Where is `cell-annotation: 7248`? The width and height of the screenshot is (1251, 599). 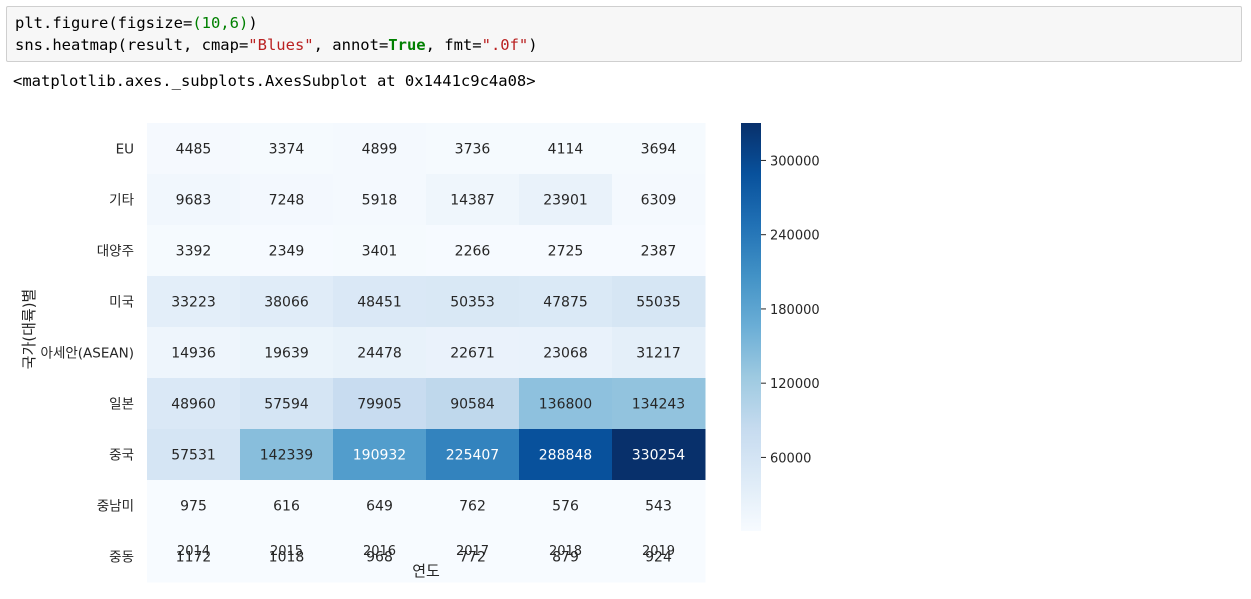 cell-annotation: 7248 is located at coordinates (287, 201).